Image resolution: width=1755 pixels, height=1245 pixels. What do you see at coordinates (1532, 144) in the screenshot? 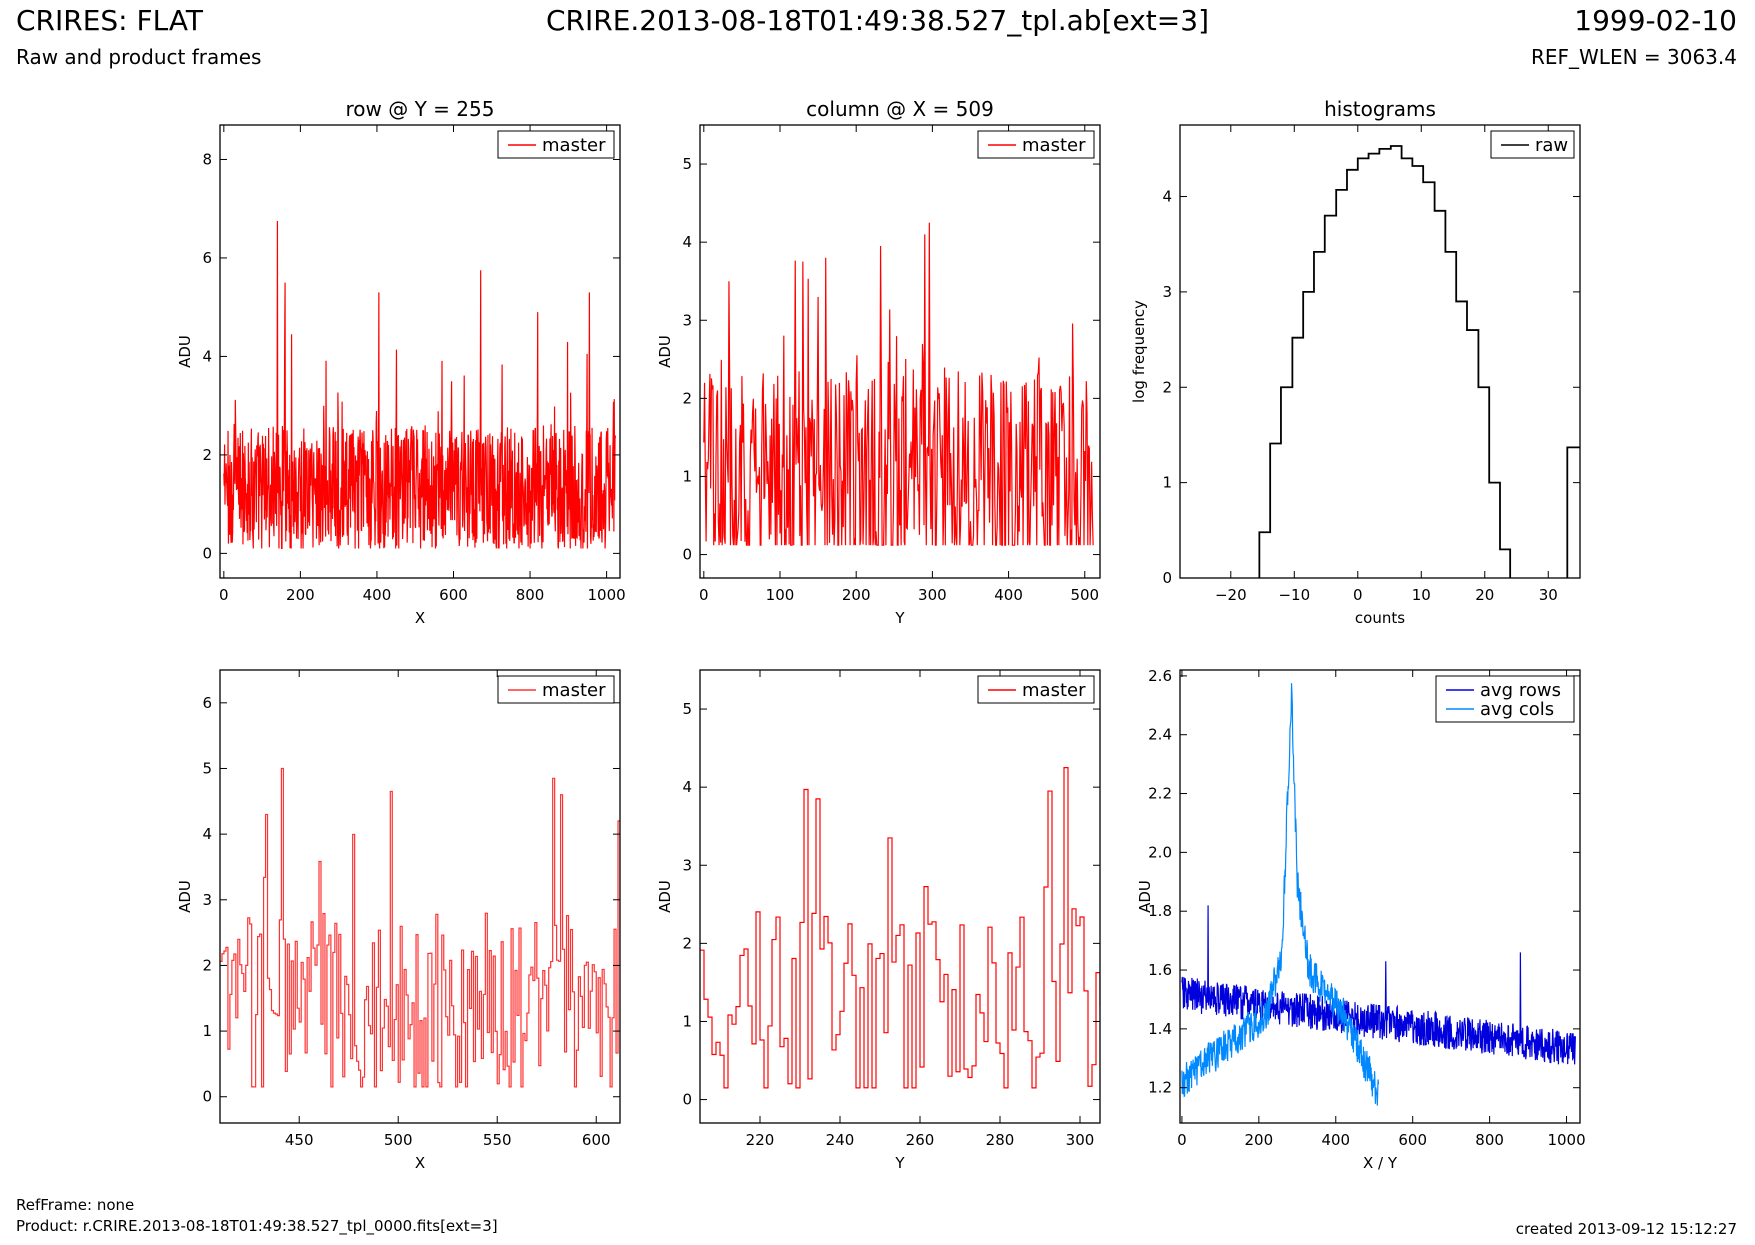
I see `legend: raw` at bounding box center [1532, 144].